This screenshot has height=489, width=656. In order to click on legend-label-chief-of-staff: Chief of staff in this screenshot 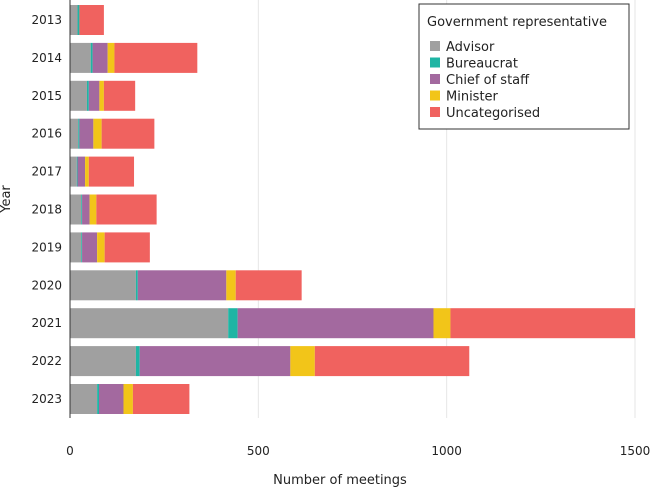, I will do `click(488, 80)`.